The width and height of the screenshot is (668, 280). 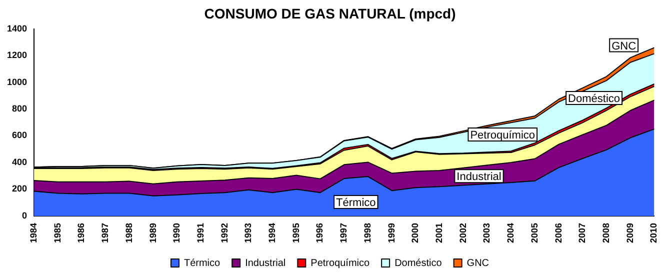 I want to click on legend-label: GNC, so click(x=478, y=263).